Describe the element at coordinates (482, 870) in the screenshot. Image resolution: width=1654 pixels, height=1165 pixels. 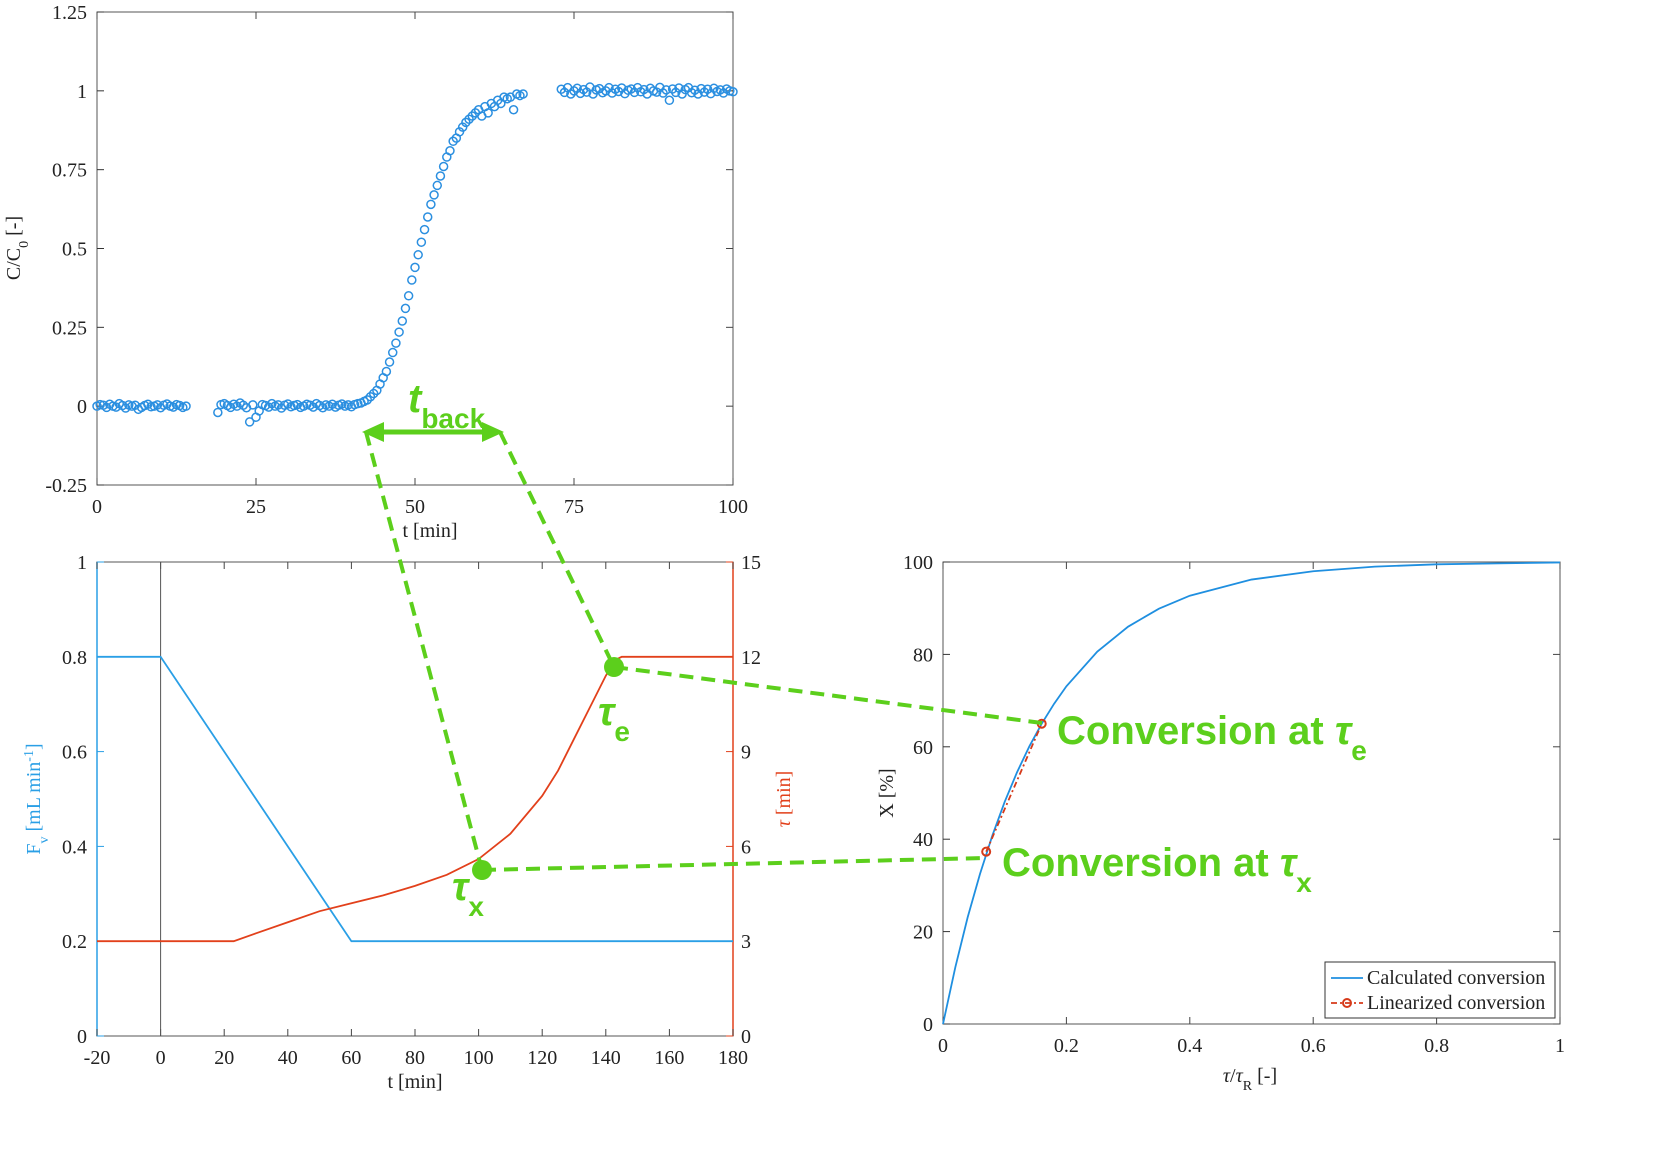
I see `marker-dot` at that location.